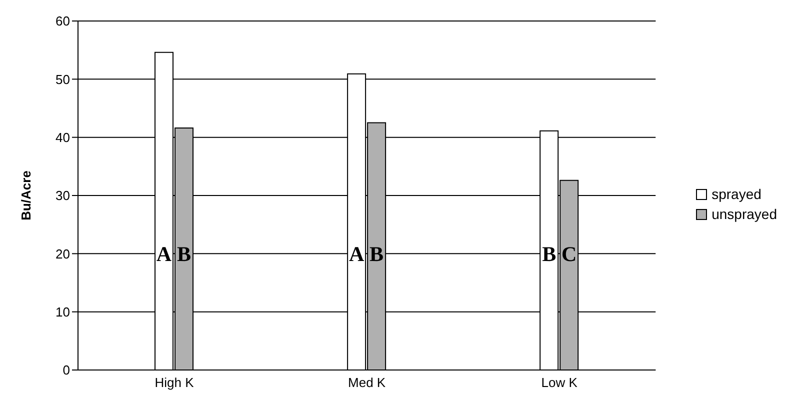  What do you see at coordinates (569, 254) in the screenshot?
I see `data-label: C` at bounding box center [569, 254].